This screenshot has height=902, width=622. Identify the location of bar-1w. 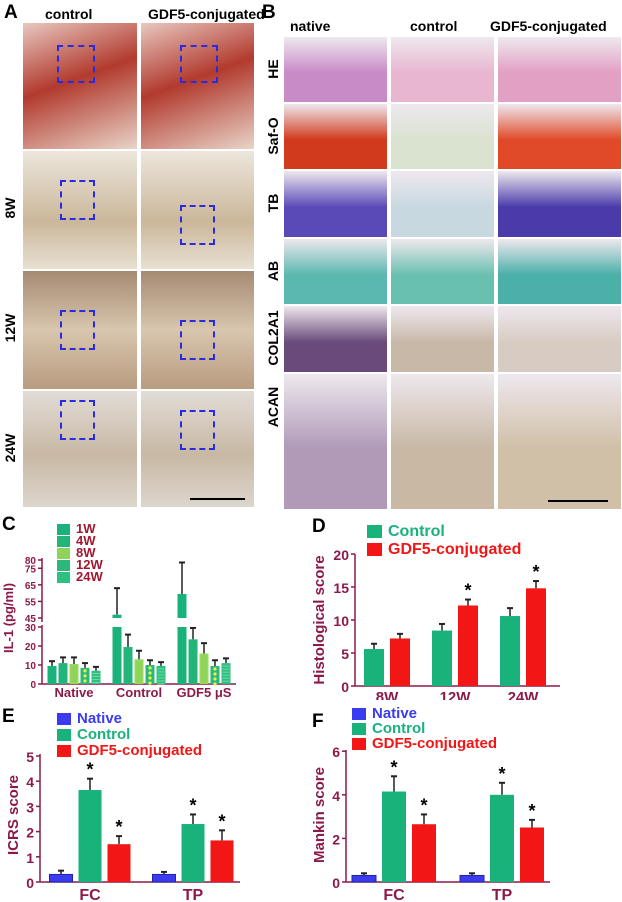
(117, 649).